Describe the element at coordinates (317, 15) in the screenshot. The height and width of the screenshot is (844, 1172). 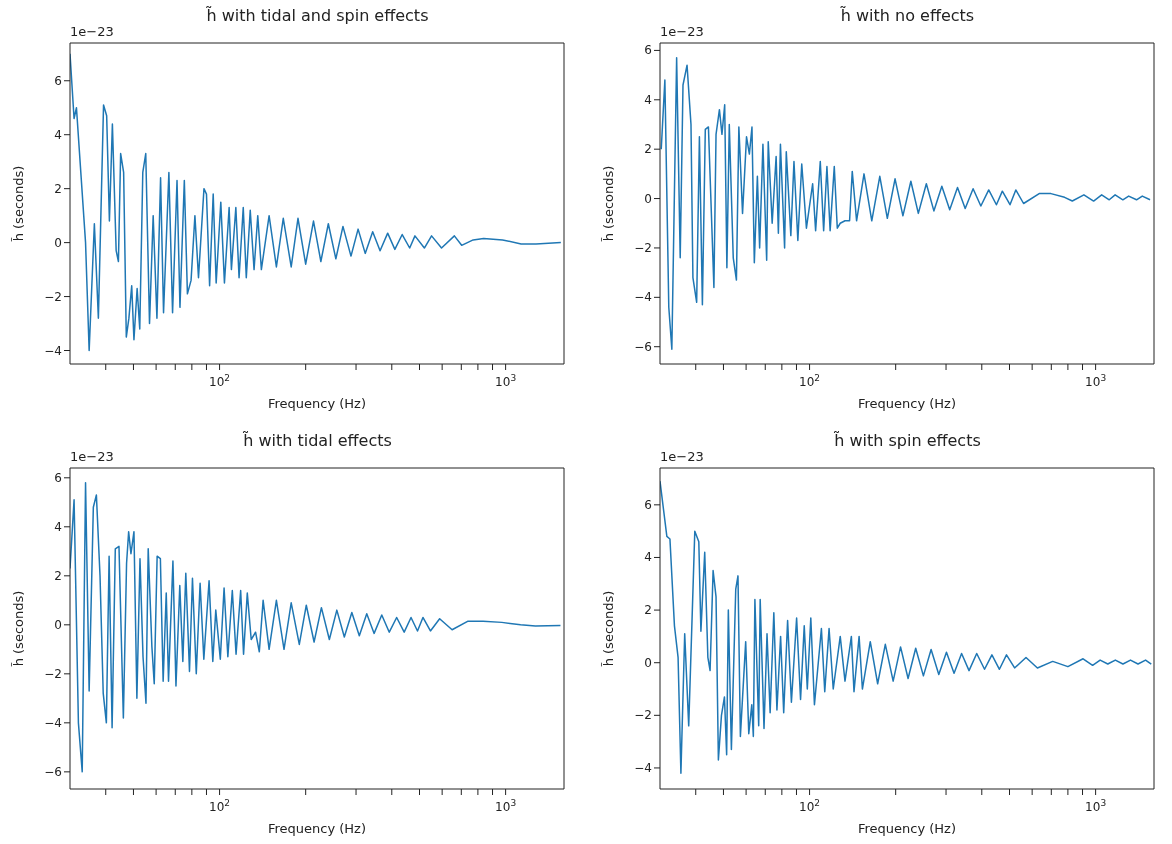
I see `chart-title: h̃ with tidal and spin effects` at that location.